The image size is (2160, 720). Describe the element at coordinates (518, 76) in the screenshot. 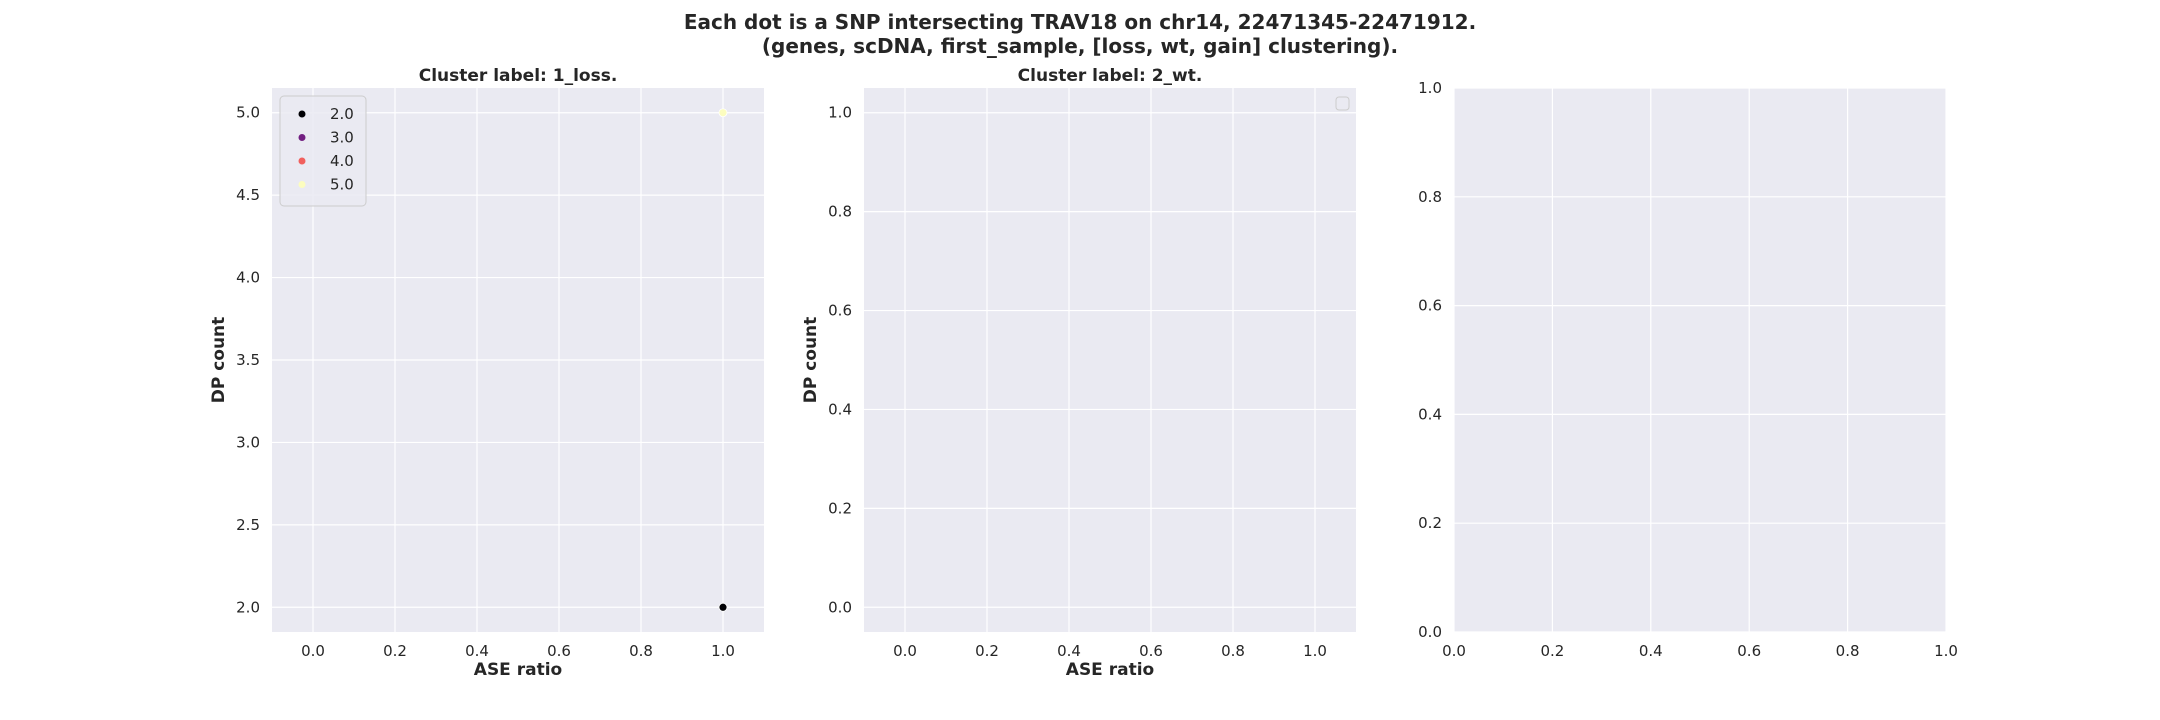

I see `subplot-title: Cluster label: 1_loss.` at that location.